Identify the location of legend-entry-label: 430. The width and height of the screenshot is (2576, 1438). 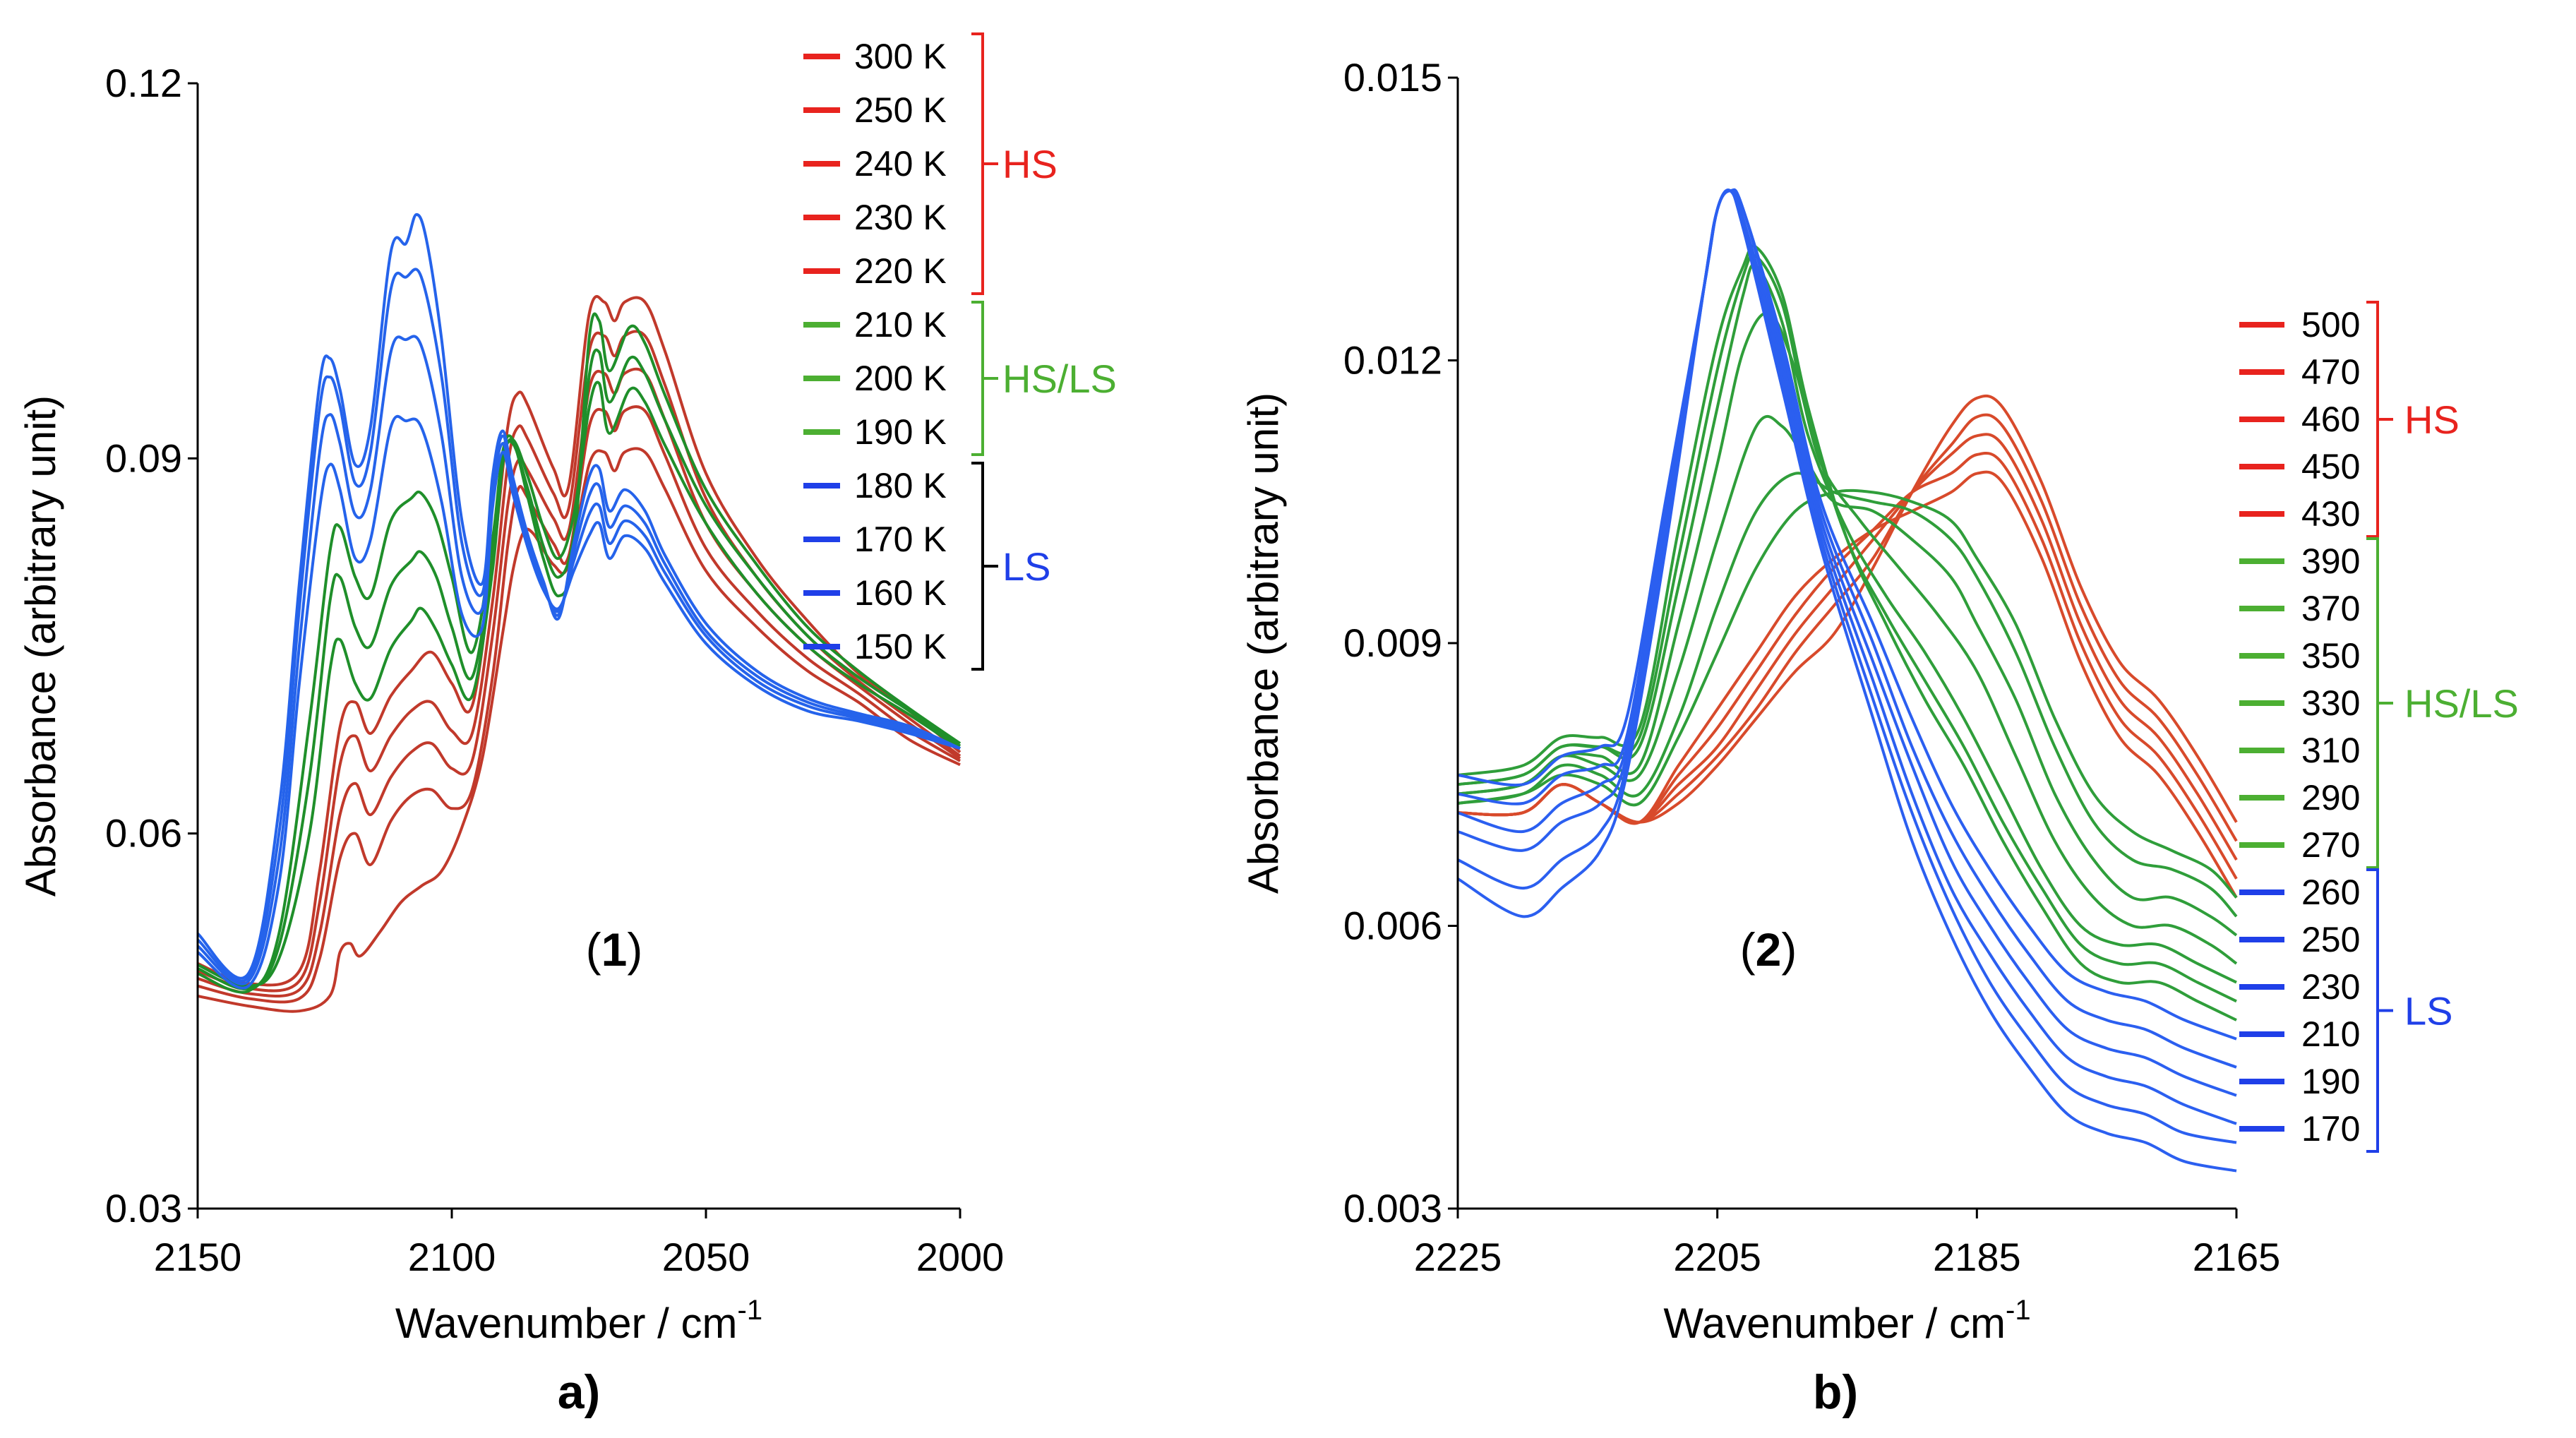
(2330, 514).